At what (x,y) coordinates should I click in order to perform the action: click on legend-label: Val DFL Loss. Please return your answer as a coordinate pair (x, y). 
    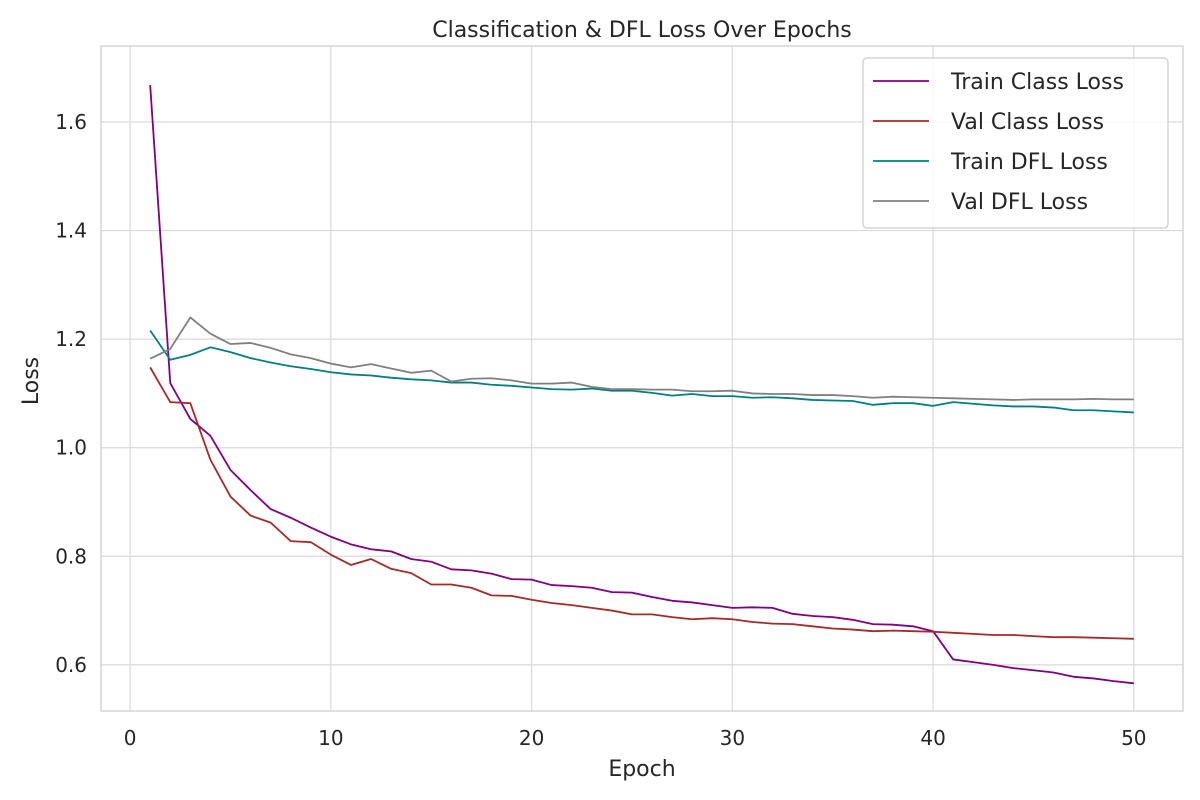
    Looking at the image, I should click on (1019, 202).